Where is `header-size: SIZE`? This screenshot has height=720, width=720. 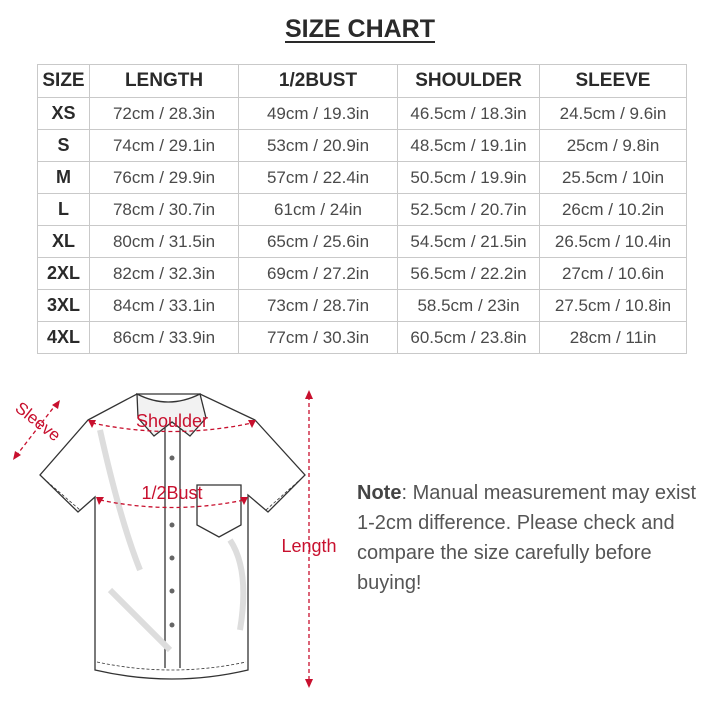 header-size: SIZE is located at coordinates (63, 81).